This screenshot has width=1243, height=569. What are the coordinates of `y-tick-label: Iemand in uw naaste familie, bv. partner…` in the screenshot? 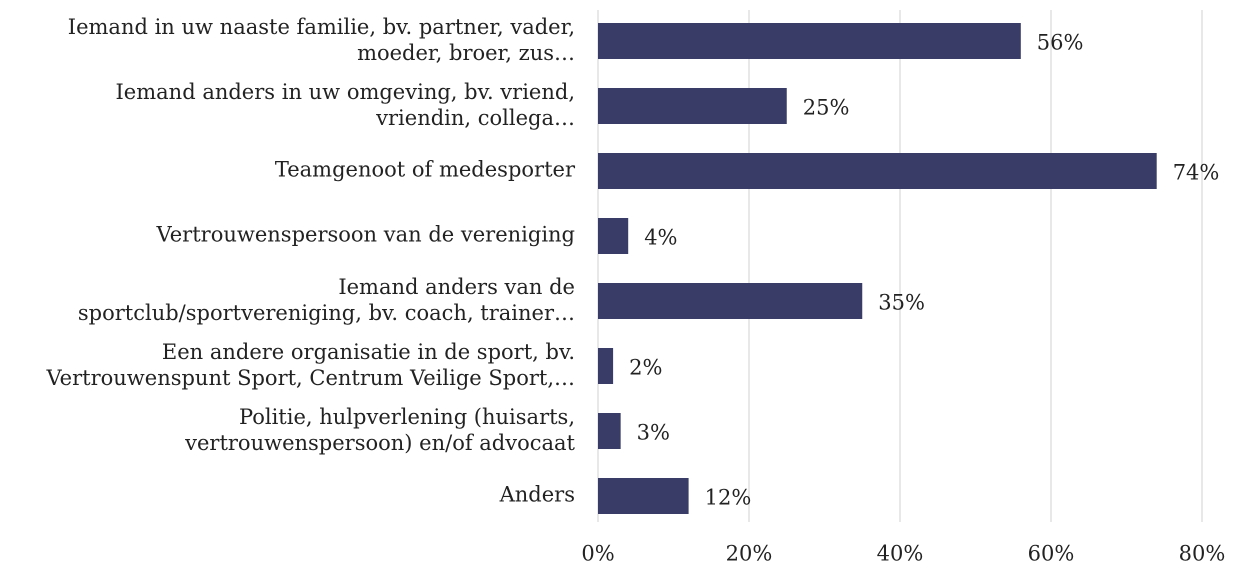 It's located at (321, 40).